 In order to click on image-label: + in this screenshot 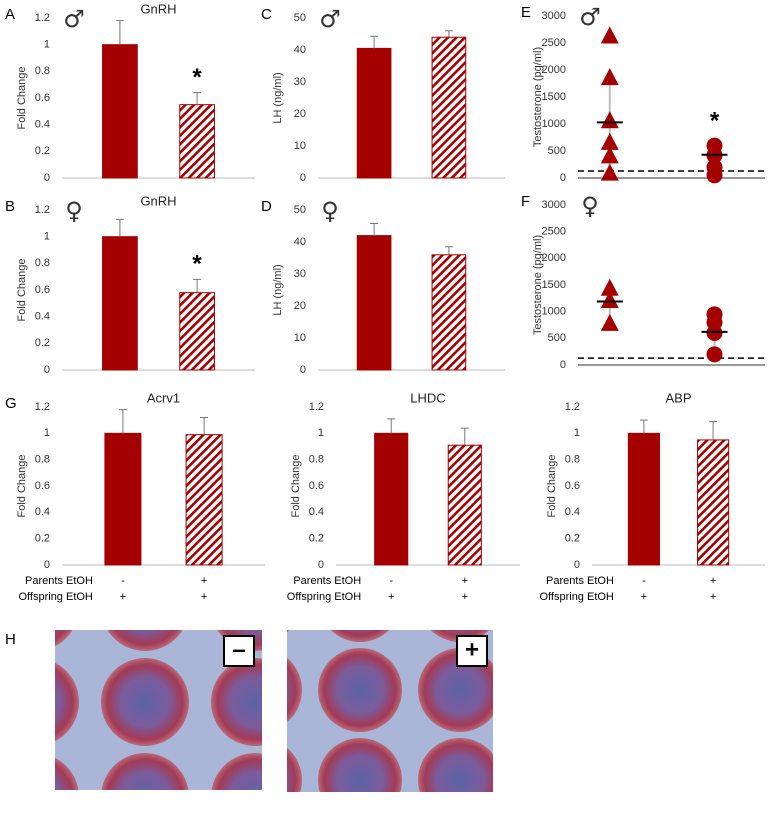, I will do `click(472, 649)`.